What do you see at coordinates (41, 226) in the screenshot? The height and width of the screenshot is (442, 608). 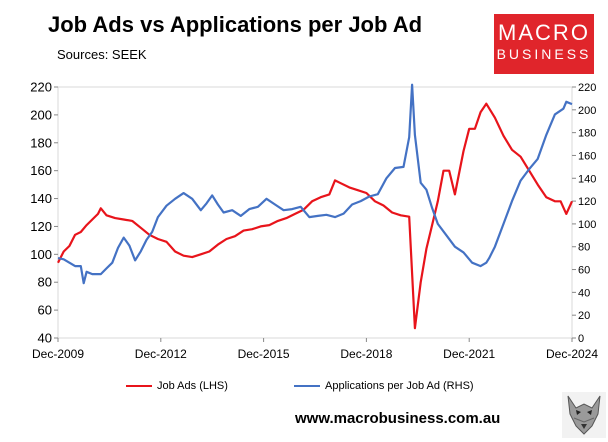 I see `y-left-tick-label: 120` at bounding box center [41, 226].